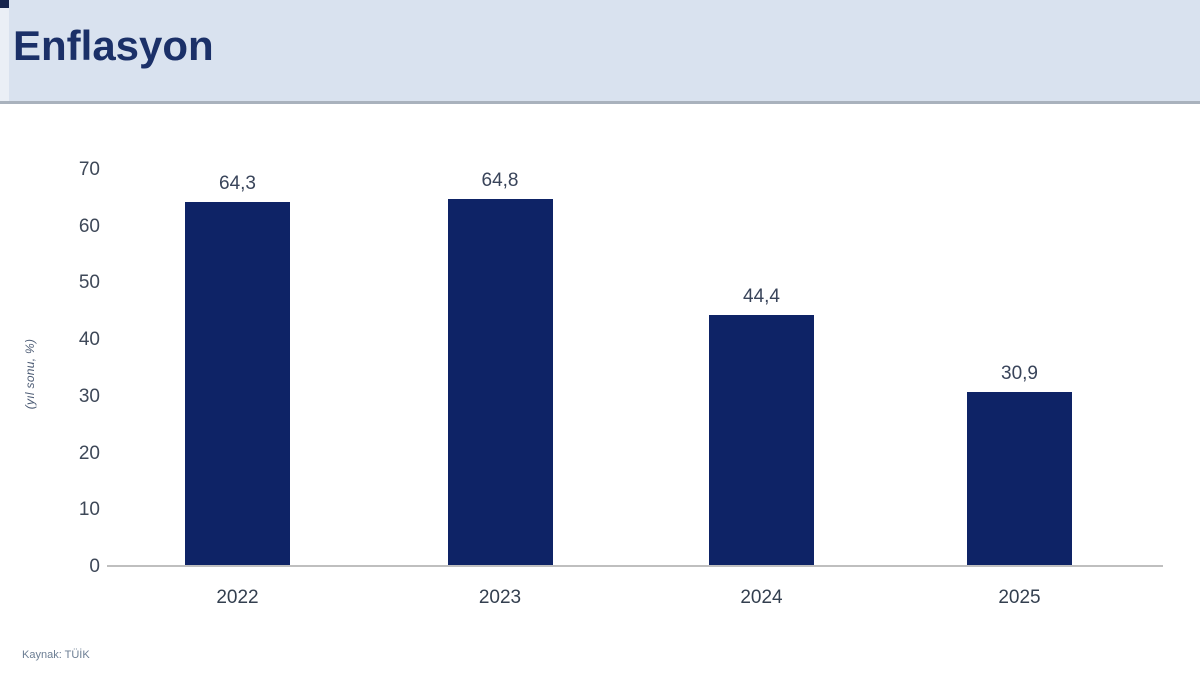  Describe the element at coordinates (500, 597) in the screenshot. I see `x-label-2023: 2023` at that location.